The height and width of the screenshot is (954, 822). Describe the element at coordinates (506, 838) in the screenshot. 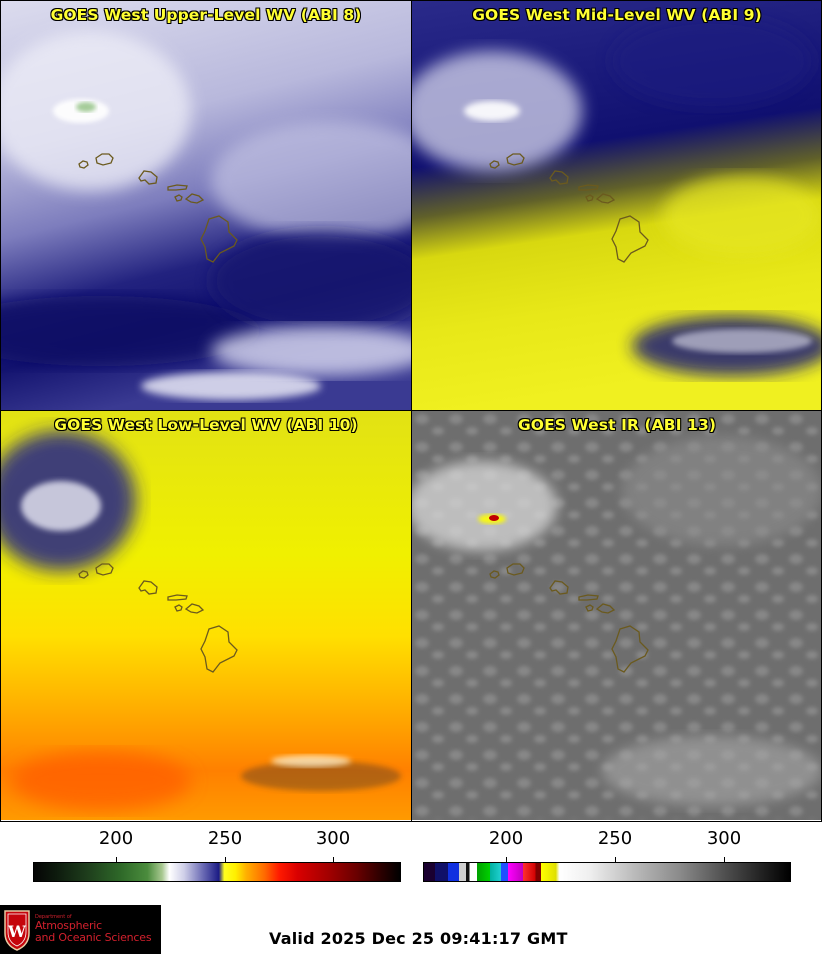

I see `colorbar-ir-tick-label: 200` at that location.